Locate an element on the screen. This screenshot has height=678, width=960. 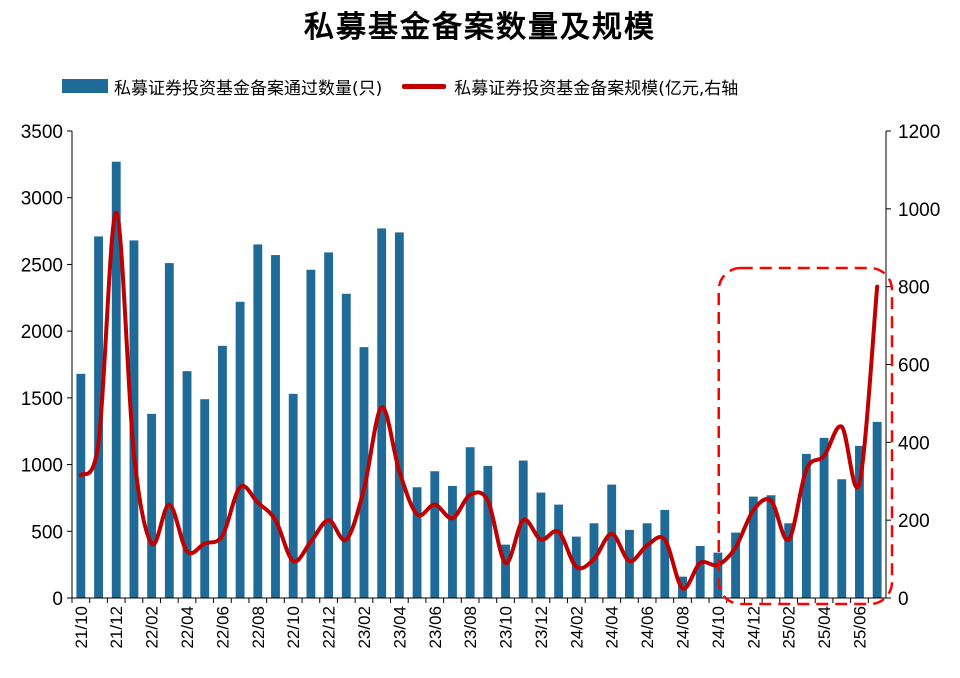
ytick-left-label-3000: 3000 is located at coordinates (42, 199).